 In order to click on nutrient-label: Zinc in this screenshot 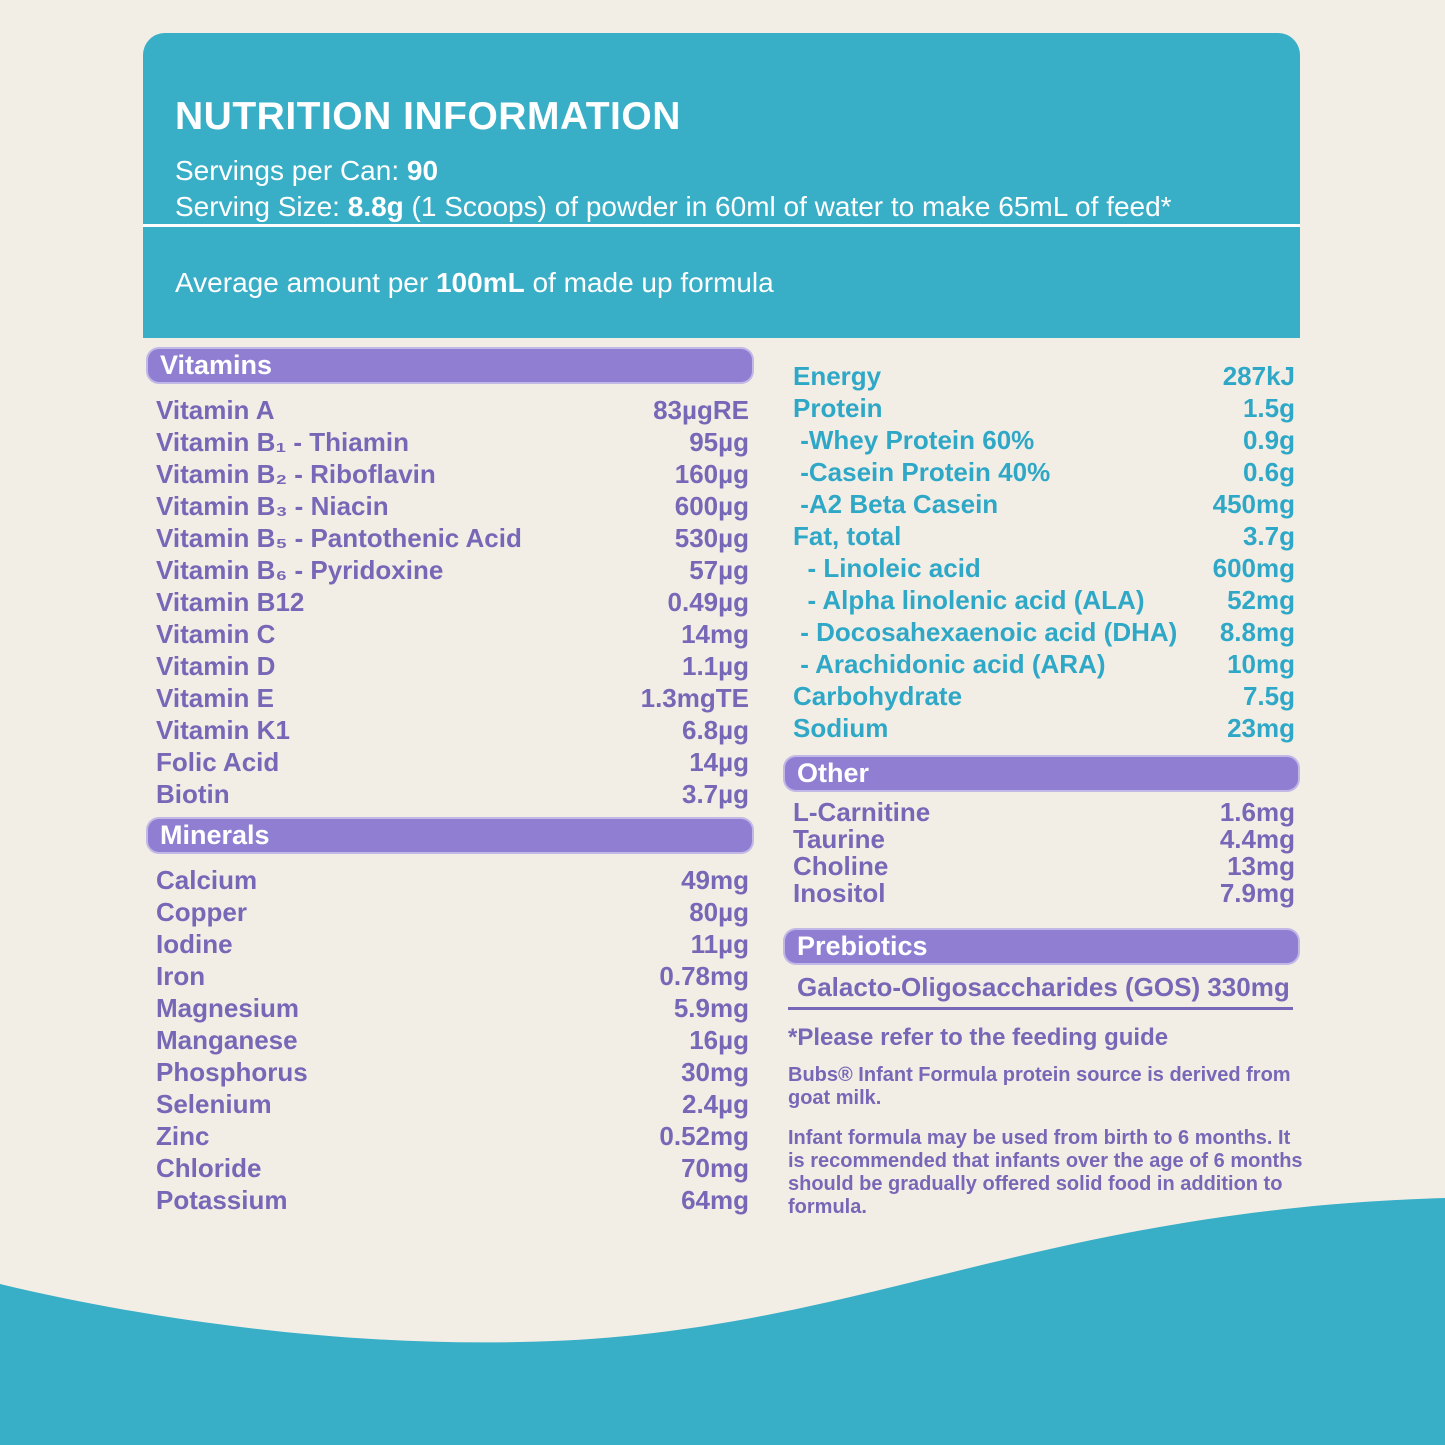, I will do `click(183, 1135)`.